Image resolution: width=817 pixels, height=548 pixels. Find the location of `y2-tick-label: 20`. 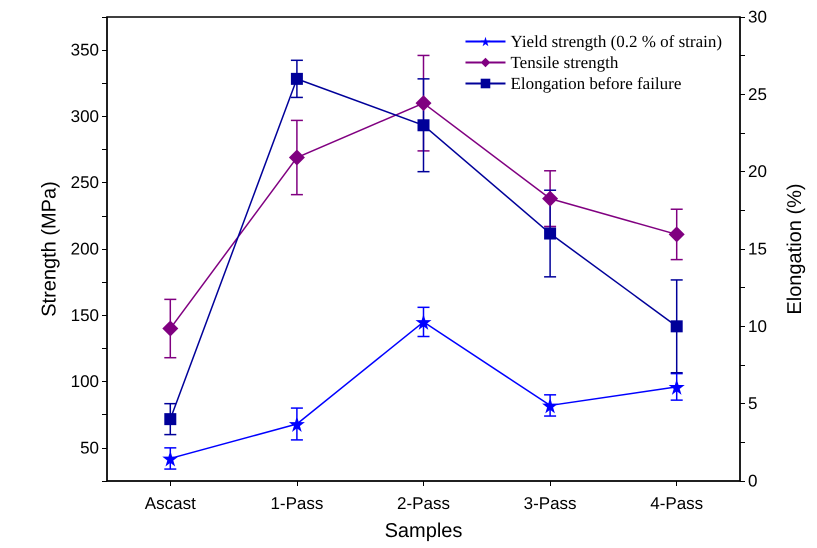

y2-tick-label: 20 is located at coordinates (757, 172).